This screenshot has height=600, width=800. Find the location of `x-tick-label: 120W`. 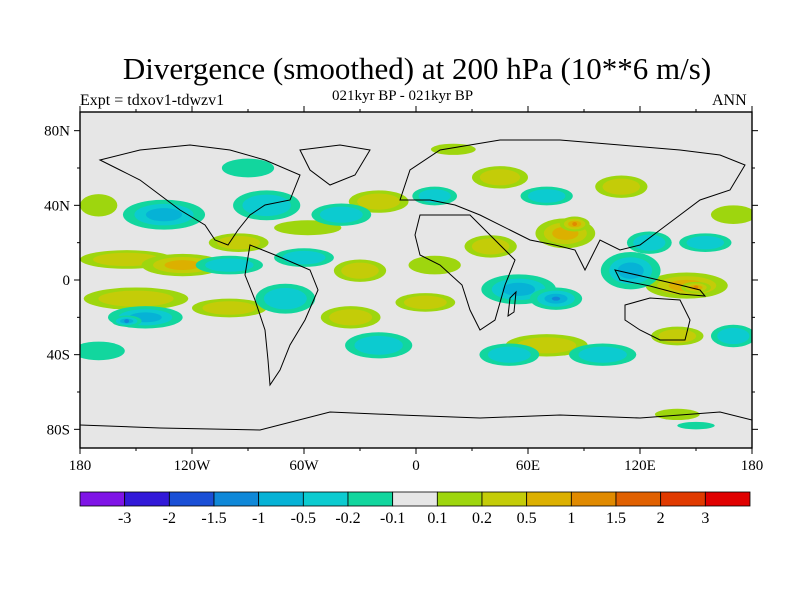

x-tick-label: 120W is located at coordinates (193, 466).